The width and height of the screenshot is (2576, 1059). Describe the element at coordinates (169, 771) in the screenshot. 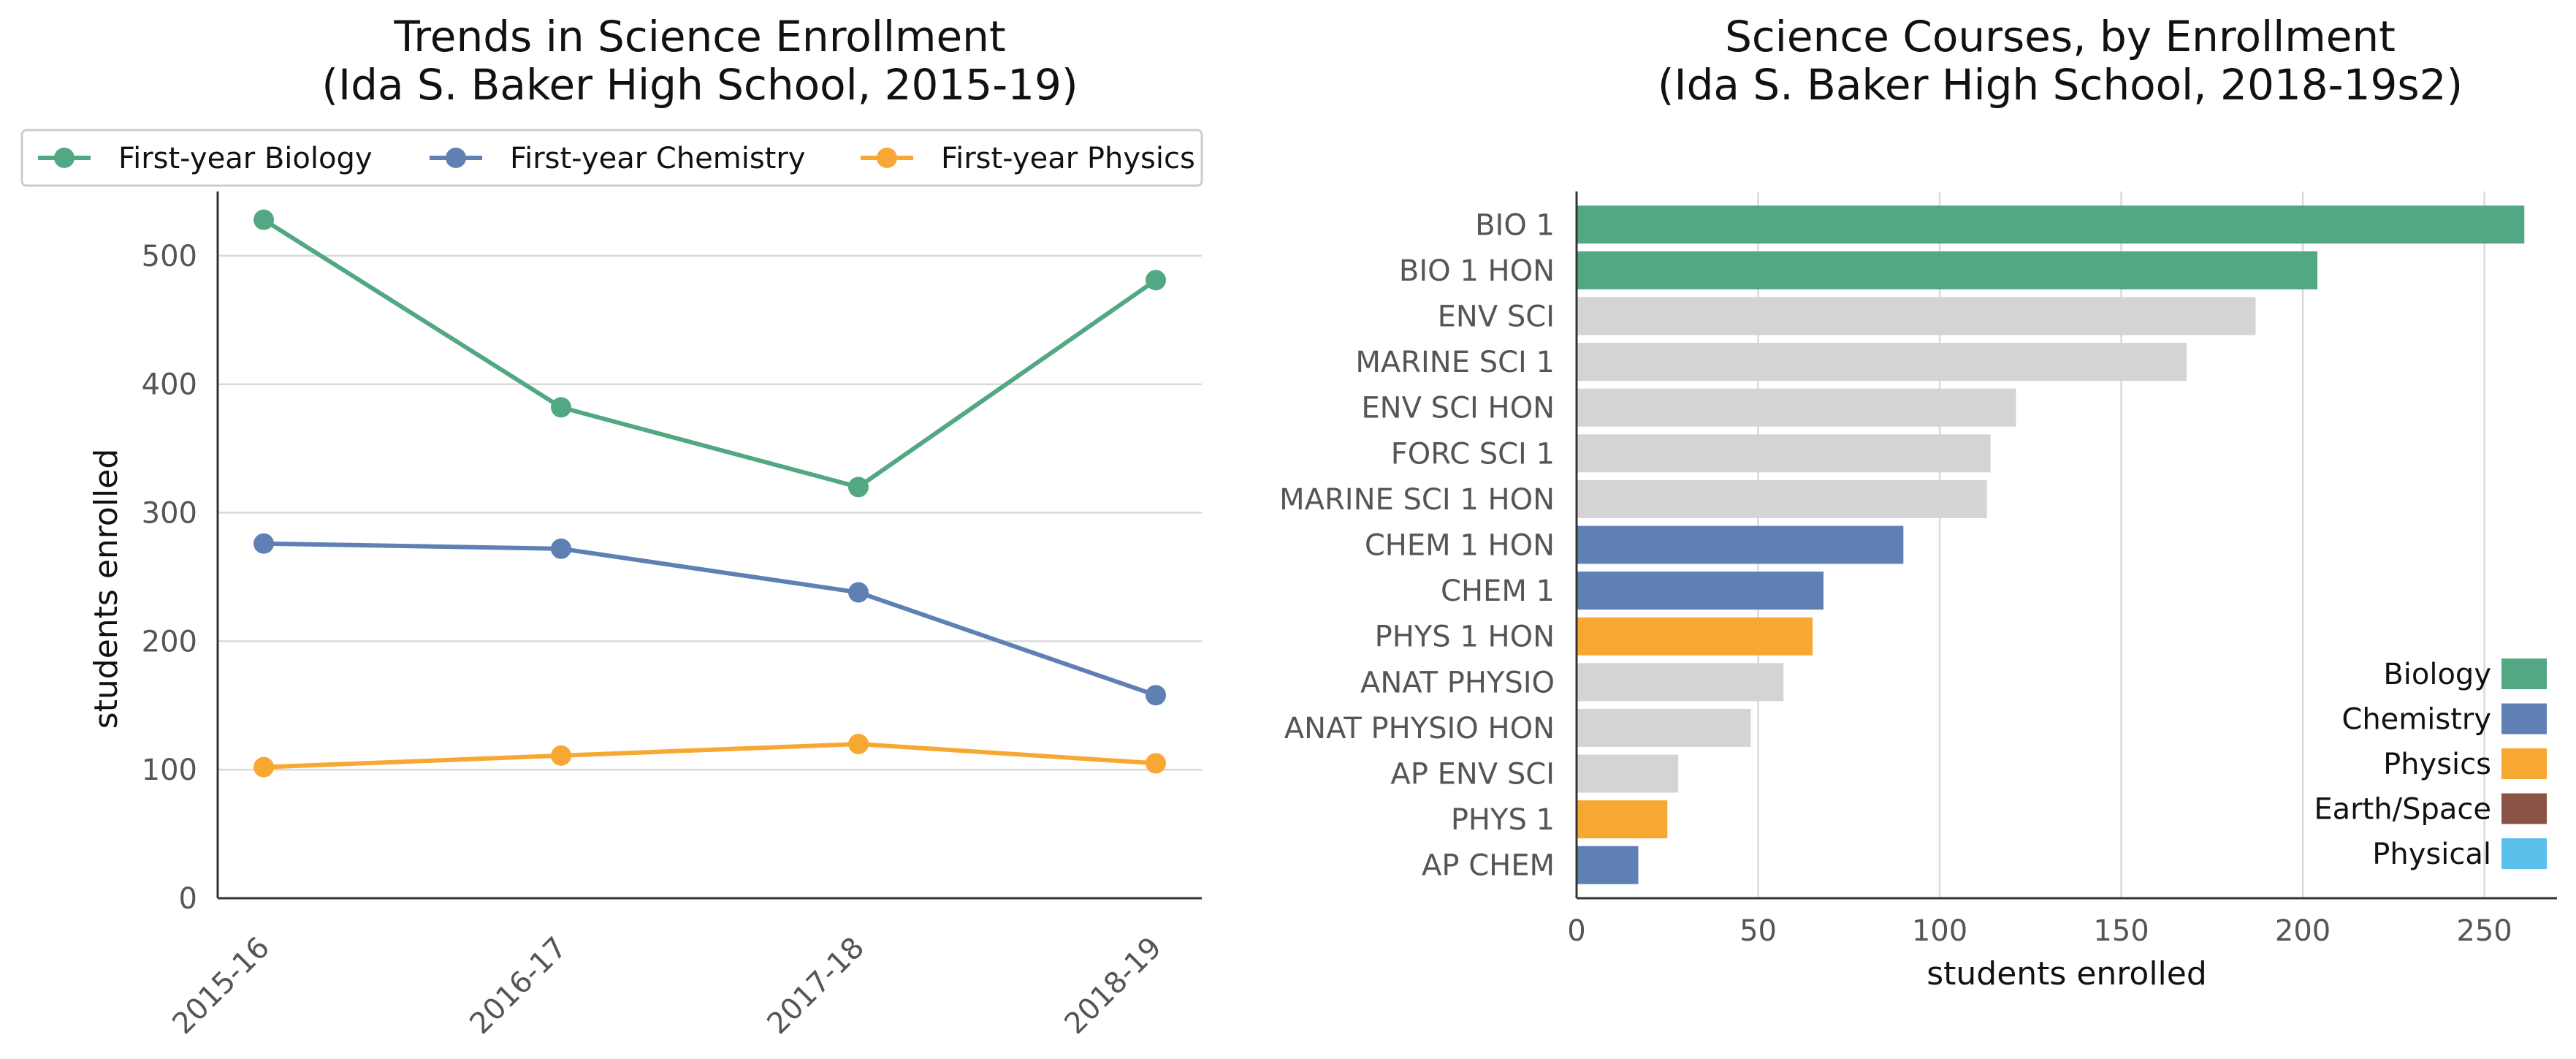

I see `y-tick-label: 100` at that location.